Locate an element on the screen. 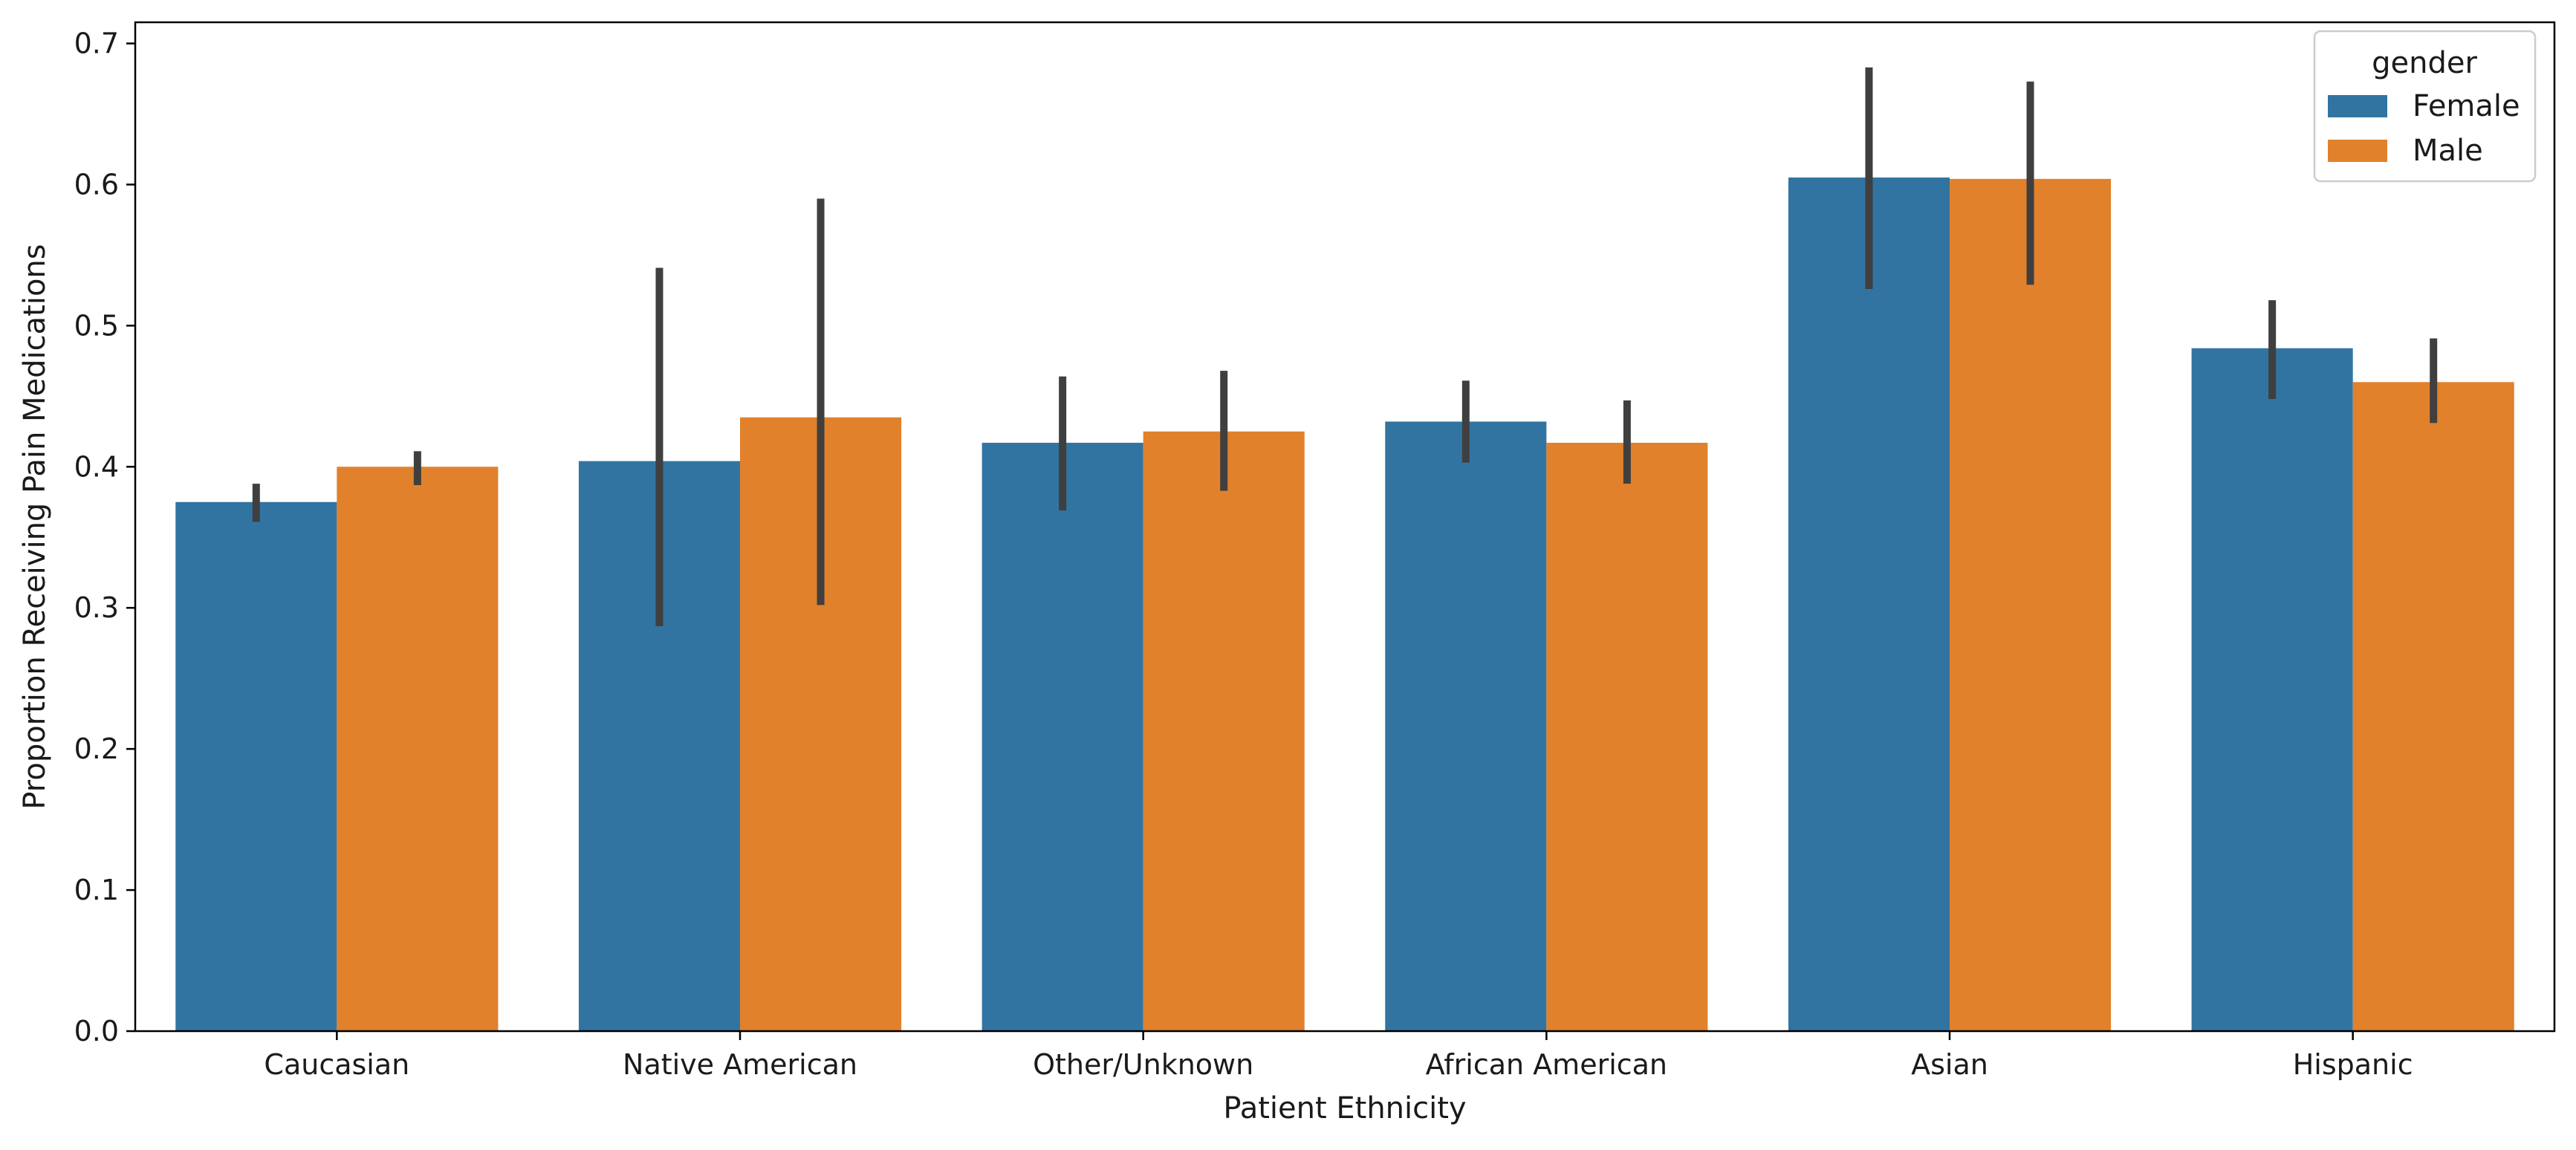  y-tick-label: 0.4 is located at coordinates (96, 466).